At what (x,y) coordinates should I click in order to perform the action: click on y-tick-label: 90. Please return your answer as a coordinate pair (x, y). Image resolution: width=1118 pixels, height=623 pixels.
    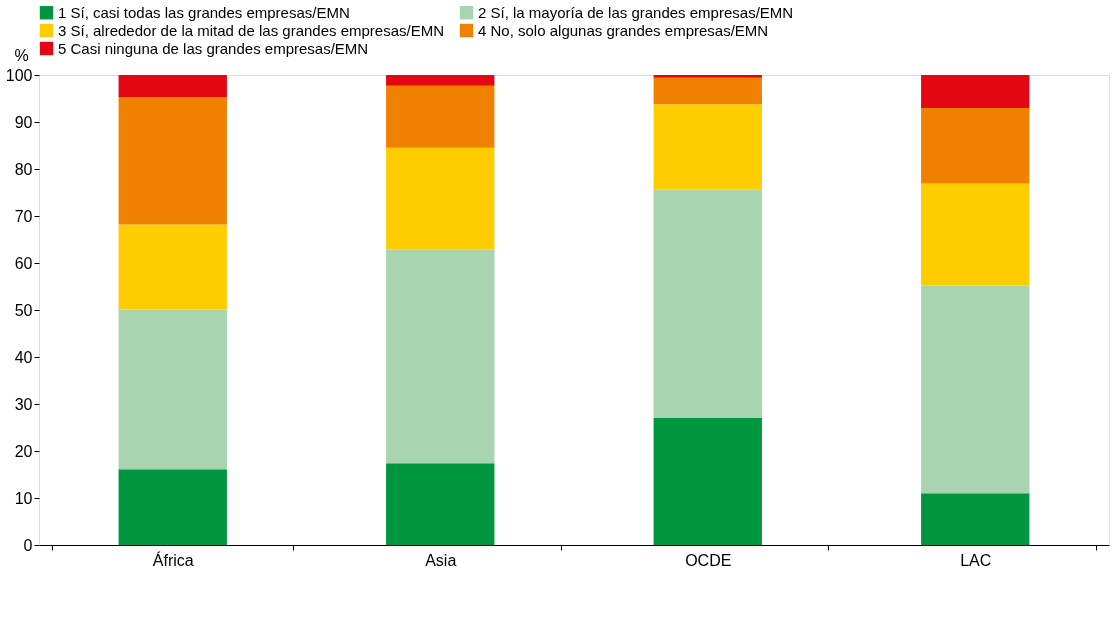
    Looking at the image, I should click on (23, 122).